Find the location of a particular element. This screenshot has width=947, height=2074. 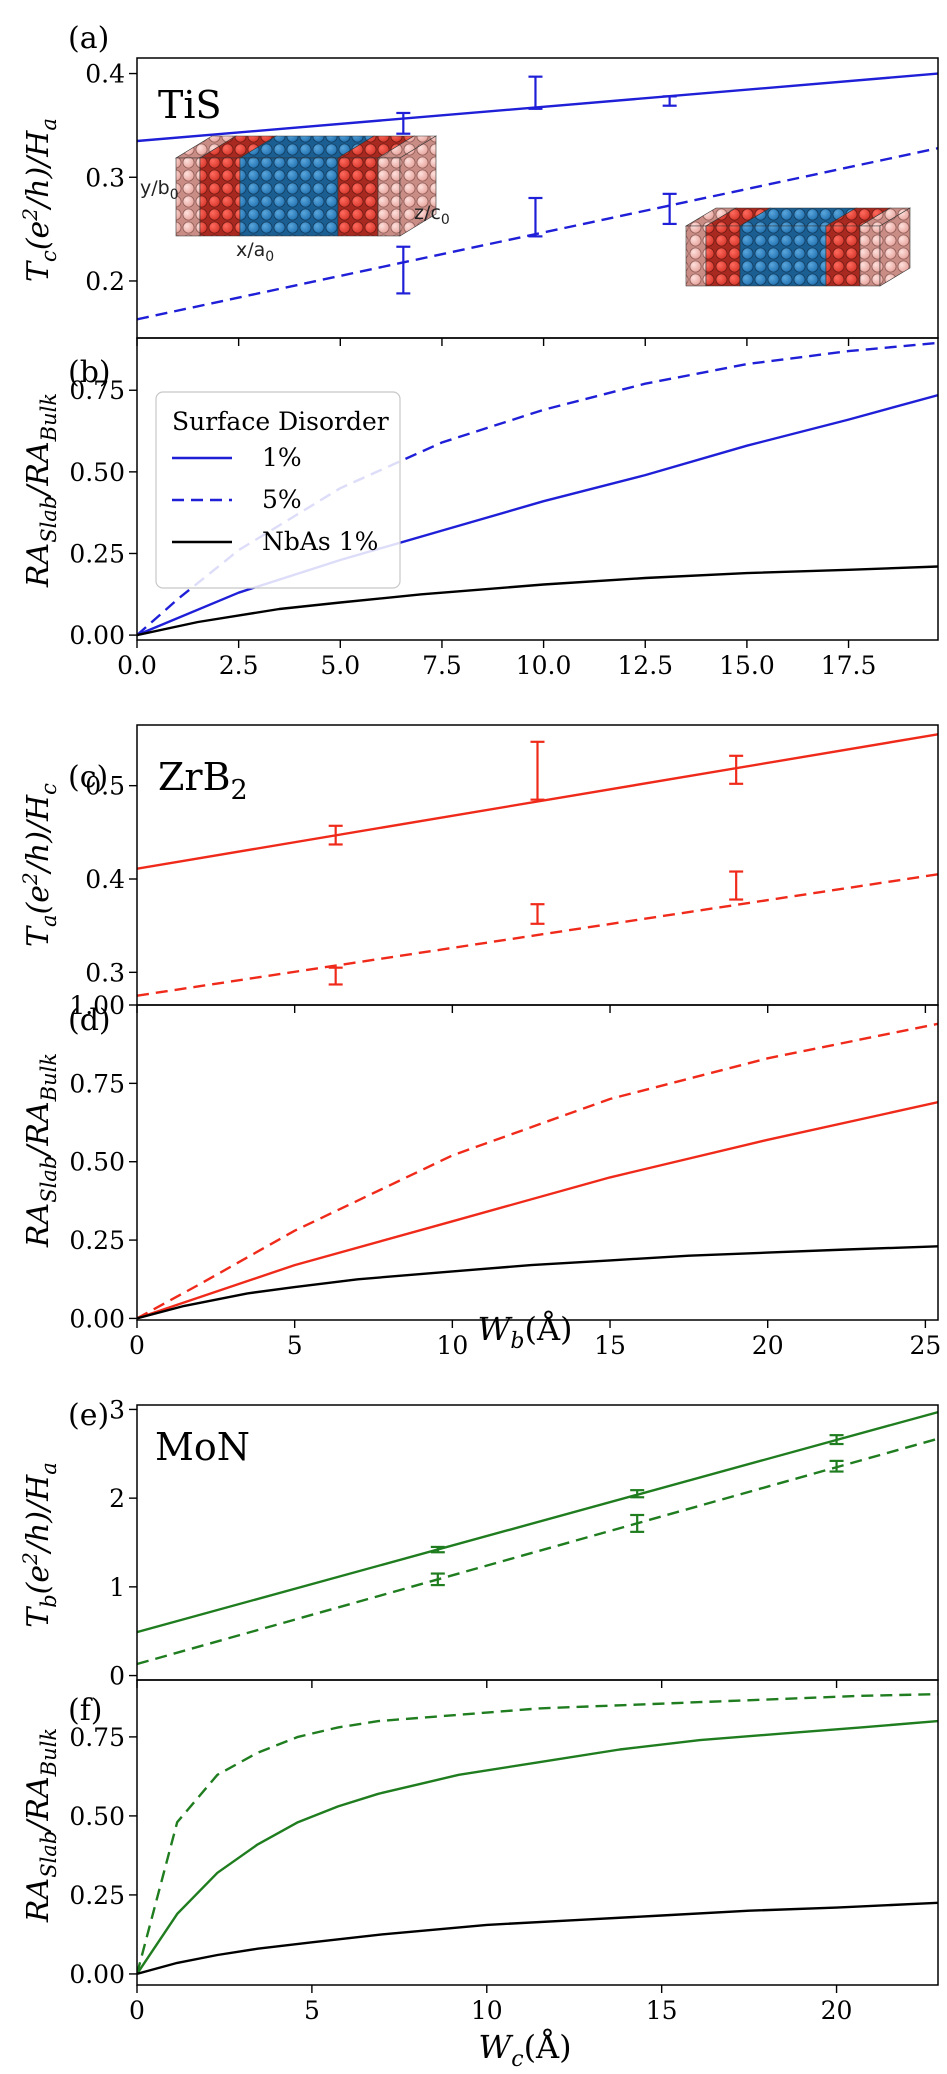

x-axis-label: Wc(Å) is located at coordinates (524, 2050).